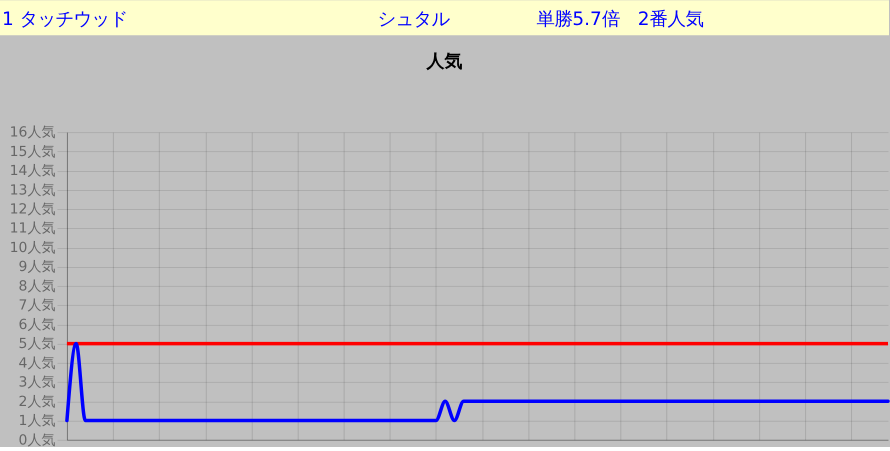  I want to click on y-tick-label: 9人気, so click(37, 267).